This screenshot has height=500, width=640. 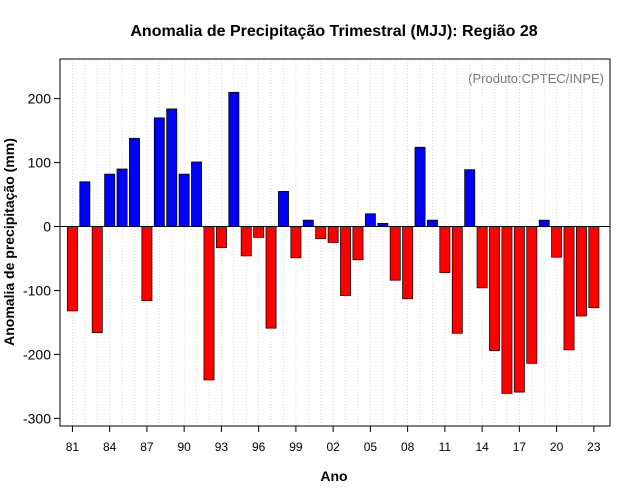 I want to click on x-tick-label: 05, so click(x=371, y=447).